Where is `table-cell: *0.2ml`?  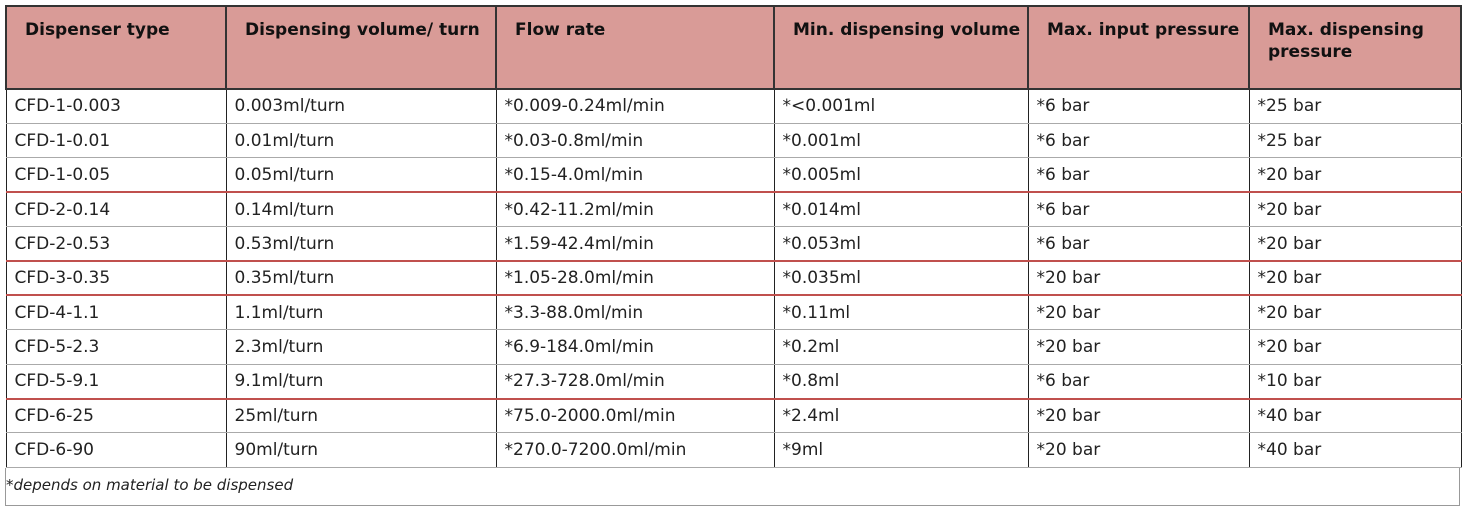
table-cell: *0.2ml is located at coordinates (901, 347).